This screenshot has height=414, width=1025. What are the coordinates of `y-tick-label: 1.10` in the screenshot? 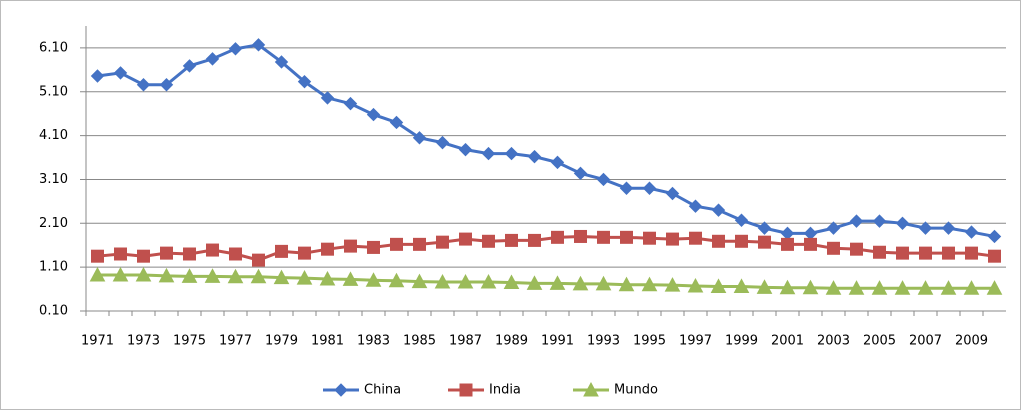 It's located at (53, 267).